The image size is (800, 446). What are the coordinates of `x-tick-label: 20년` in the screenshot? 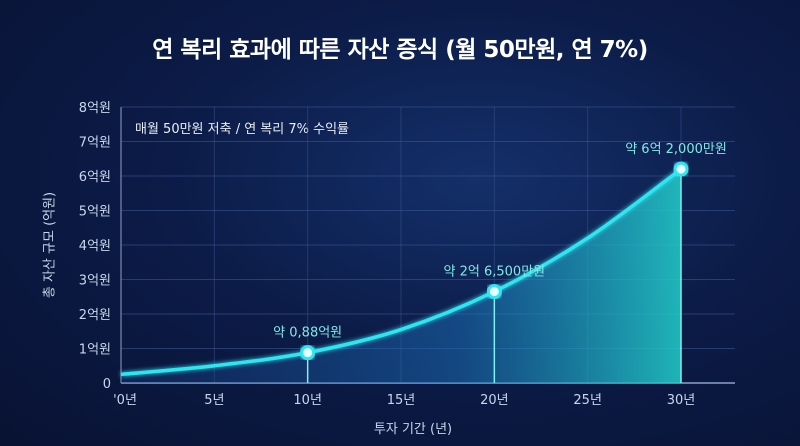 It's located at (494, 400).